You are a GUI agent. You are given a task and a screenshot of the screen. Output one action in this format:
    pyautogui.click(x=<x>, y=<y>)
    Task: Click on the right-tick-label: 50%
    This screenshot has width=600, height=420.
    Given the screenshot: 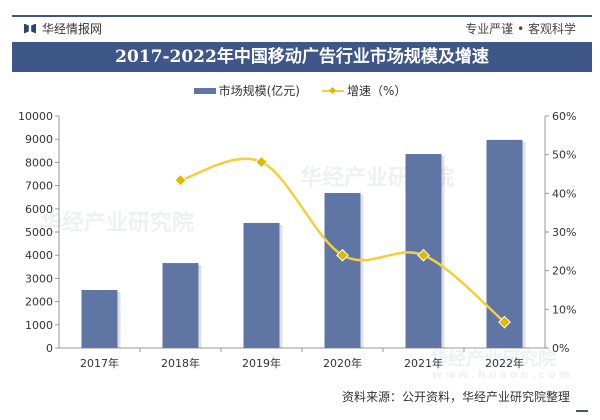 What is the action you would take?
    pyautogui.click(x=564, y=155)
    